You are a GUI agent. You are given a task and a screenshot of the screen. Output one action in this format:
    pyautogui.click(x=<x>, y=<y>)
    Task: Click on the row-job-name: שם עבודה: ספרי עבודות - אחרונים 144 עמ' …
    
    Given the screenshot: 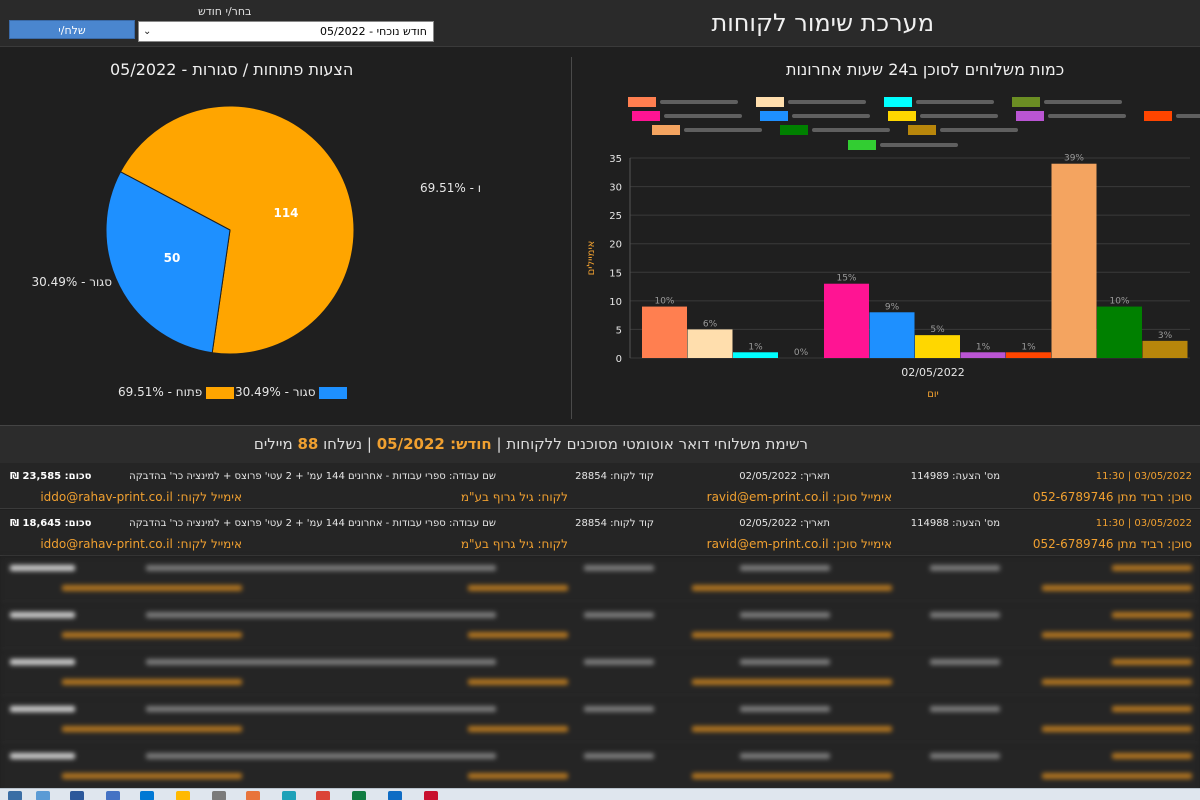 What is the action you would take?
    pyautogui.click(x=312, y=476)
    